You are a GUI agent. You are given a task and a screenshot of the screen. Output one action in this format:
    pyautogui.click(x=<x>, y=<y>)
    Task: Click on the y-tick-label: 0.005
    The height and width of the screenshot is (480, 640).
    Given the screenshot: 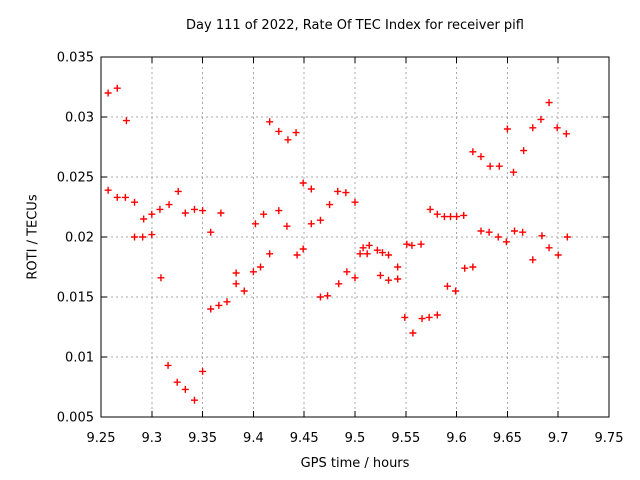 What is the action you would take?
    pyautogui.click(x=75, y=418)
    